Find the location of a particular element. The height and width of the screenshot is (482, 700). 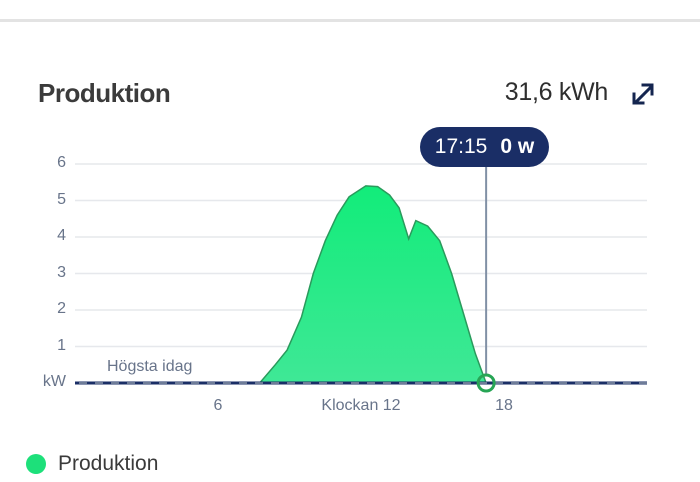

y-tick-label: 2 is located at coordinates (61, 308).